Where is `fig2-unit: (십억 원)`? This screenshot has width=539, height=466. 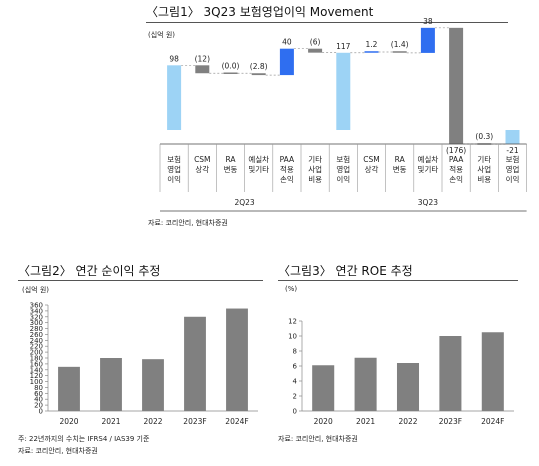 fig2-unit: (십억 원) is located at coordinates (36, 290).